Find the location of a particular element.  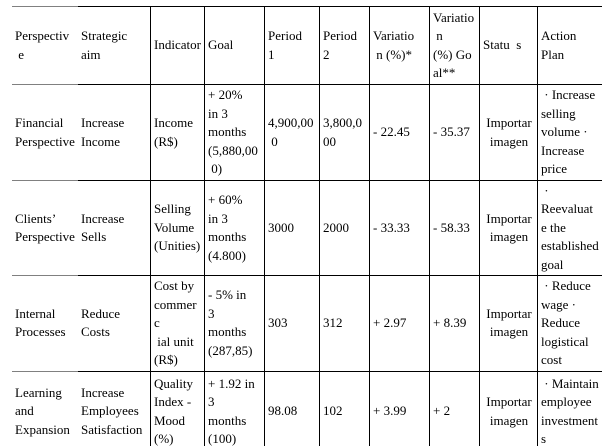

cell-variation: - 33.33 is located at coordinates (399, 228).